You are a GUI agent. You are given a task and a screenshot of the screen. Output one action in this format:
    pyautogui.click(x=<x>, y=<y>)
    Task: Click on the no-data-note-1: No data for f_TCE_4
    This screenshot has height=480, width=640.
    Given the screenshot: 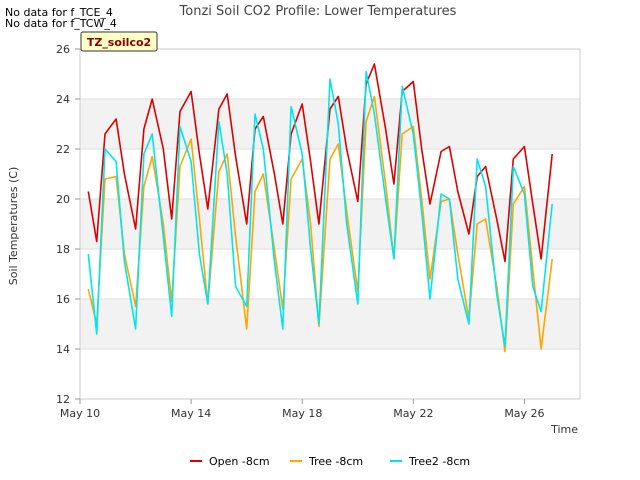 What is the action you would take?
    pyautogui.click(x=59, y=12)
    